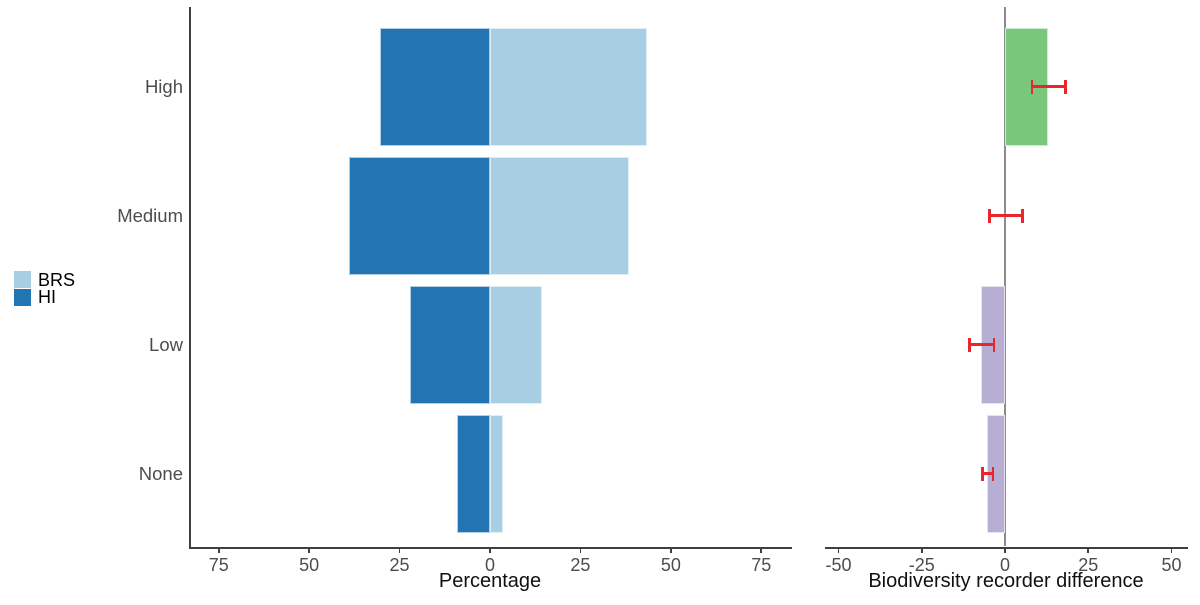 The height and width of the screenshot is (605, 1200). I want to click on bar-low-brs, so click(516, 344).